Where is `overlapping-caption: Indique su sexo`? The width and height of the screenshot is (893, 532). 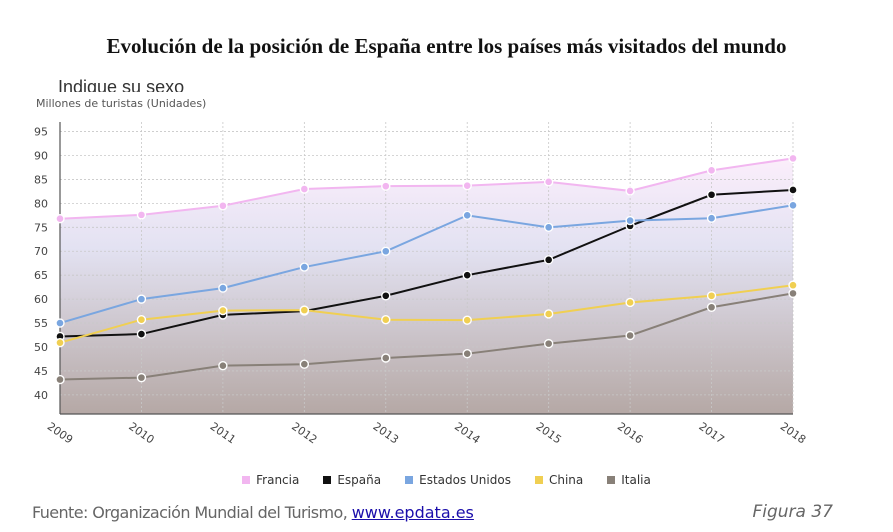 overlapping-caption: Indique su sexo is located at coordinates (121, 84).